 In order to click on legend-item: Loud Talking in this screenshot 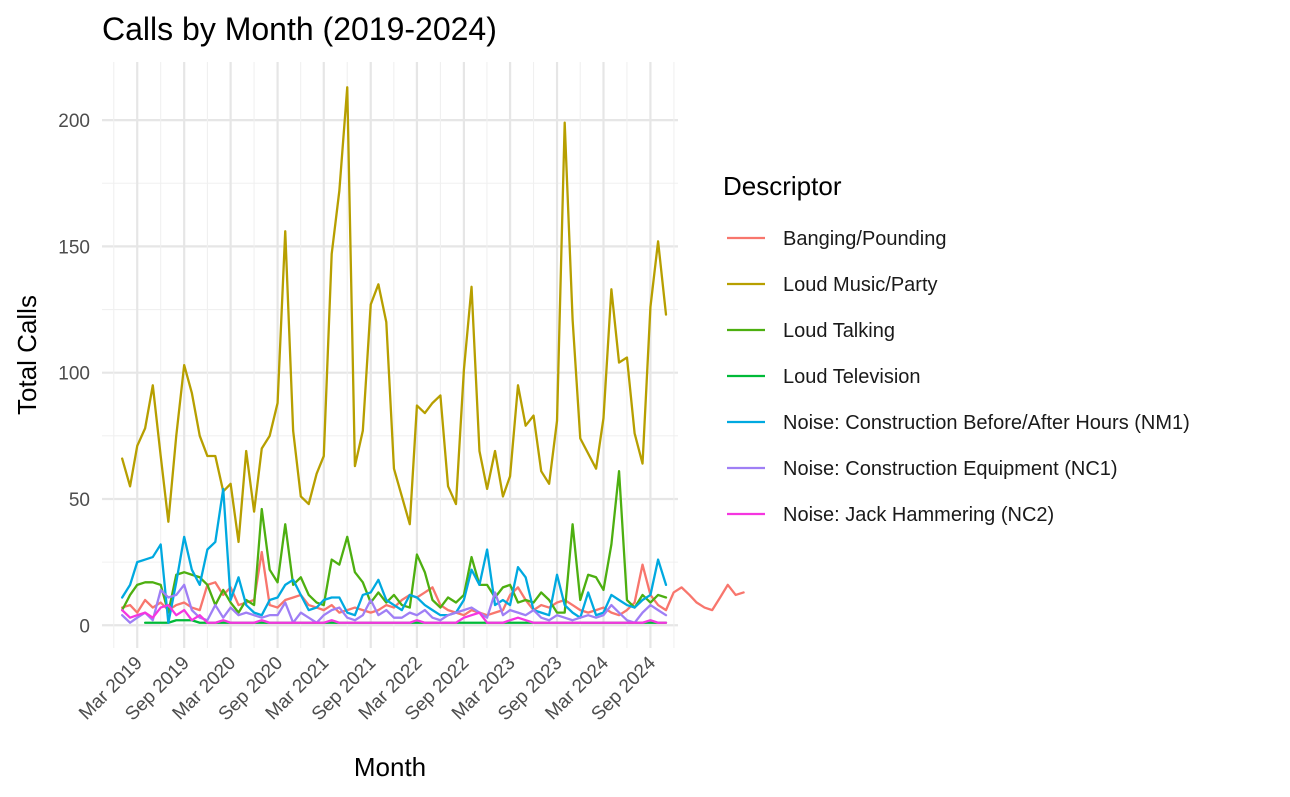, I will do `click(811, 331)`.